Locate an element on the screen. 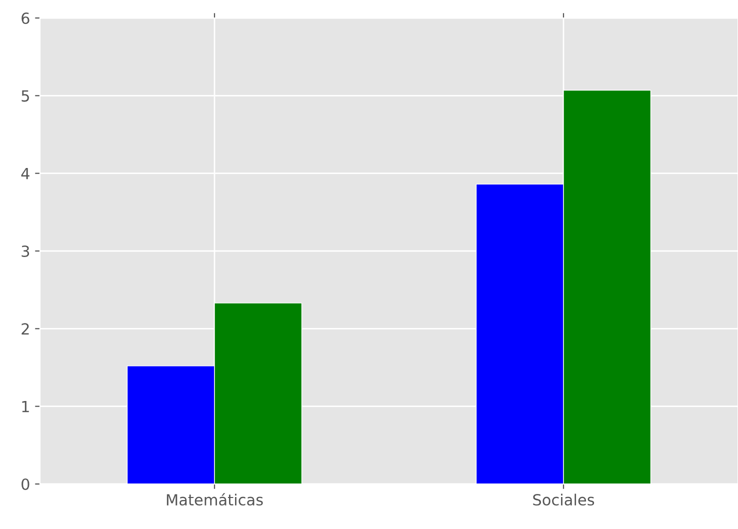  x-tick-label: Matemáticas is located at coordinates (214, 499).